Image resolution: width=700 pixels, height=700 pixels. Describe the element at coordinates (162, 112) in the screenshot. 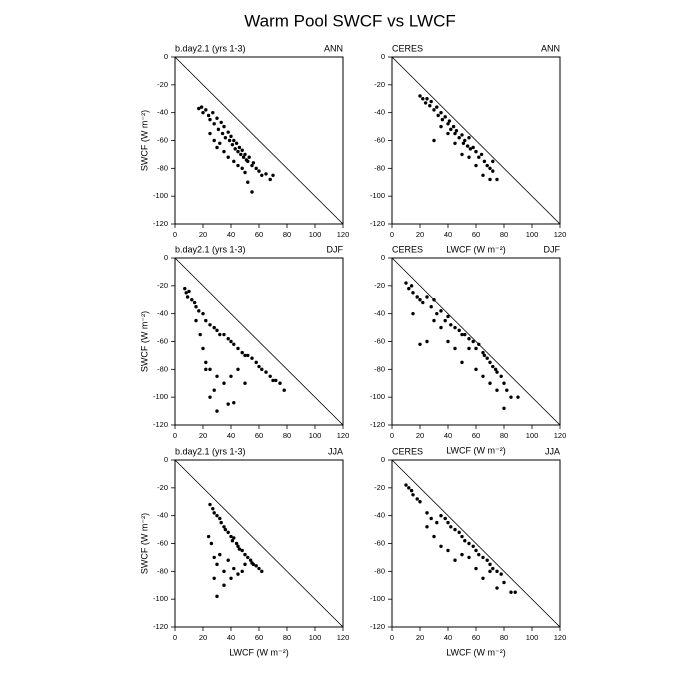

I see `y-tick-label: -40` at that location.